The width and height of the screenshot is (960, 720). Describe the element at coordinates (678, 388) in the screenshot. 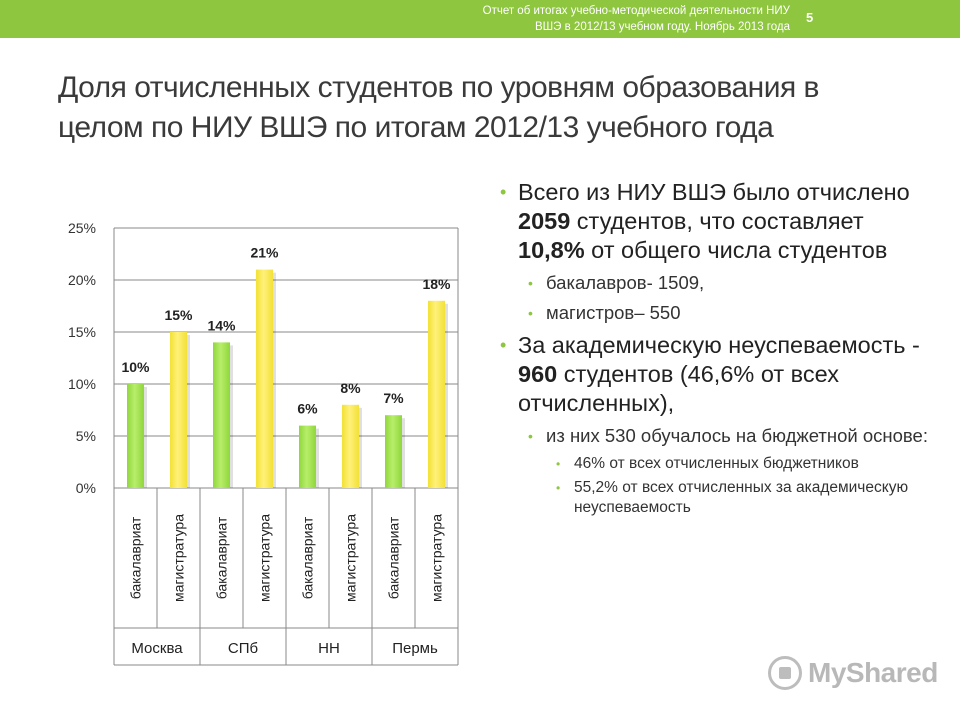

I see `bullet-text: студентов (46,6% от всех отчисленных),` at that location.